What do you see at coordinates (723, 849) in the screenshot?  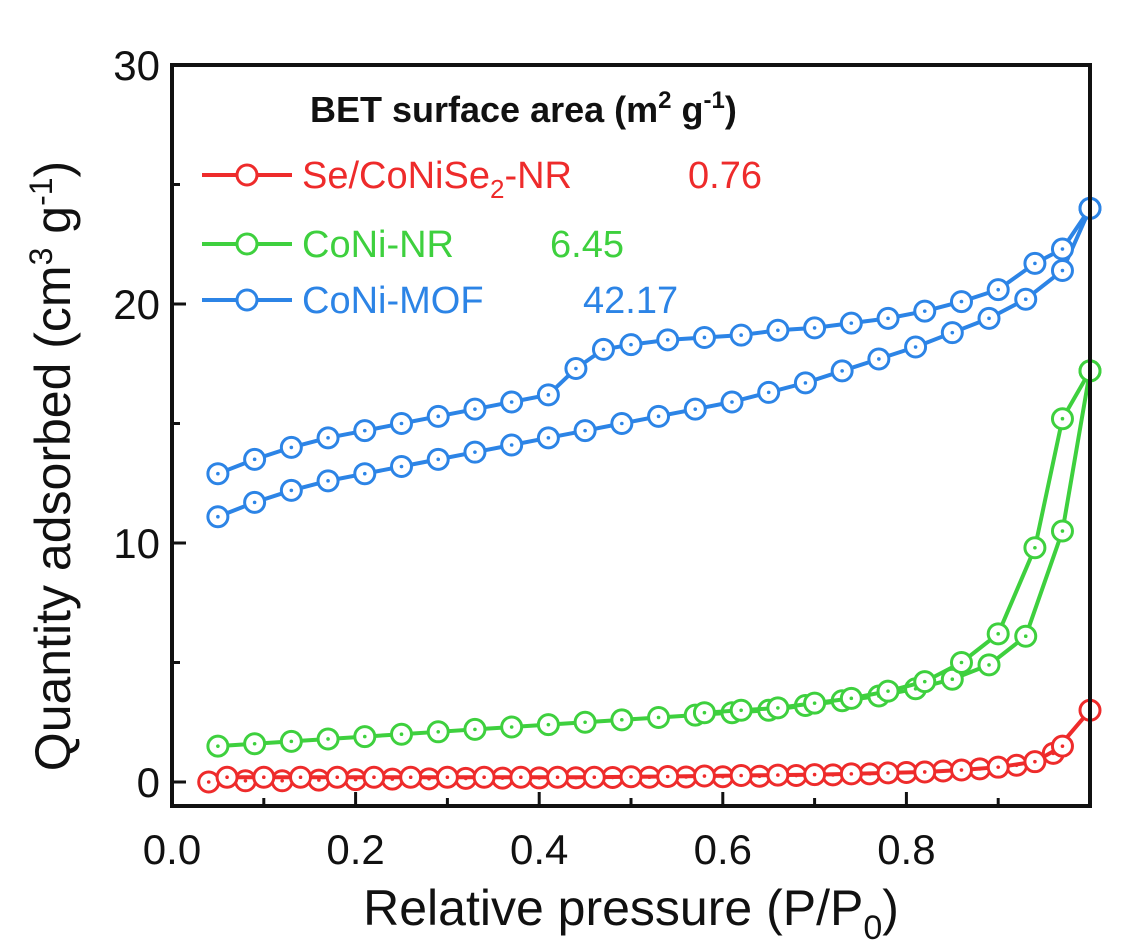 I see `x-tick-label: 0.6` at bounding box center [723, 849].